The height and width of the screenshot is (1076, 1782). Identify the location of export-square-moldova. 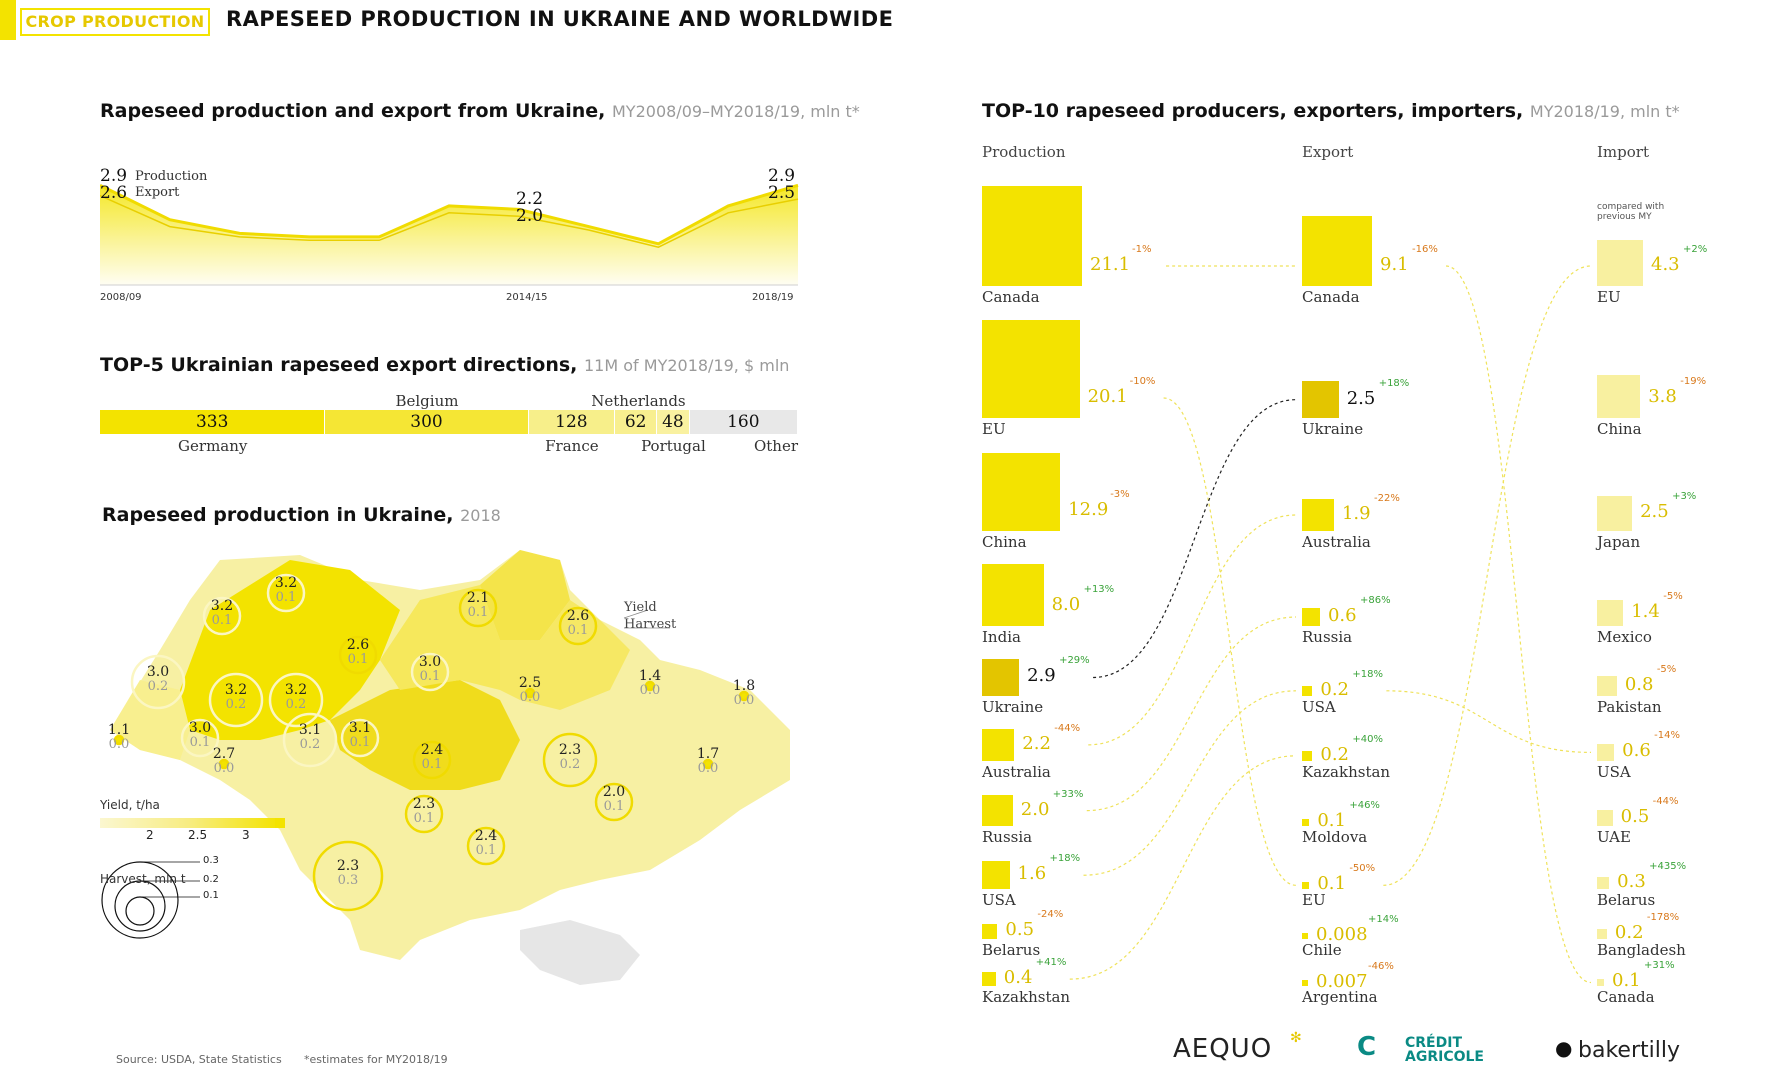
(1306, 822).